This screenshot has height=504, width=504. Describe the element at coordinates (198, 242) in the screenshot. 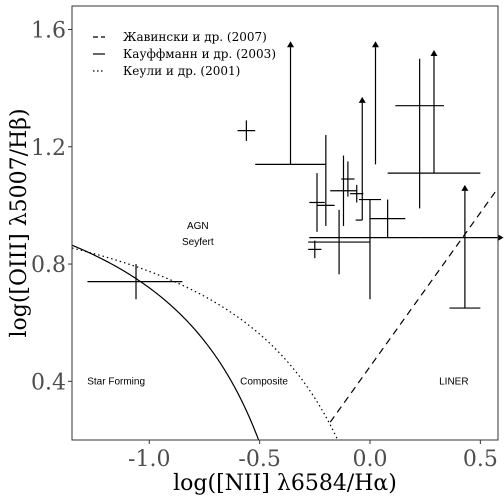

I see `region-label: Seyfert` at that location.